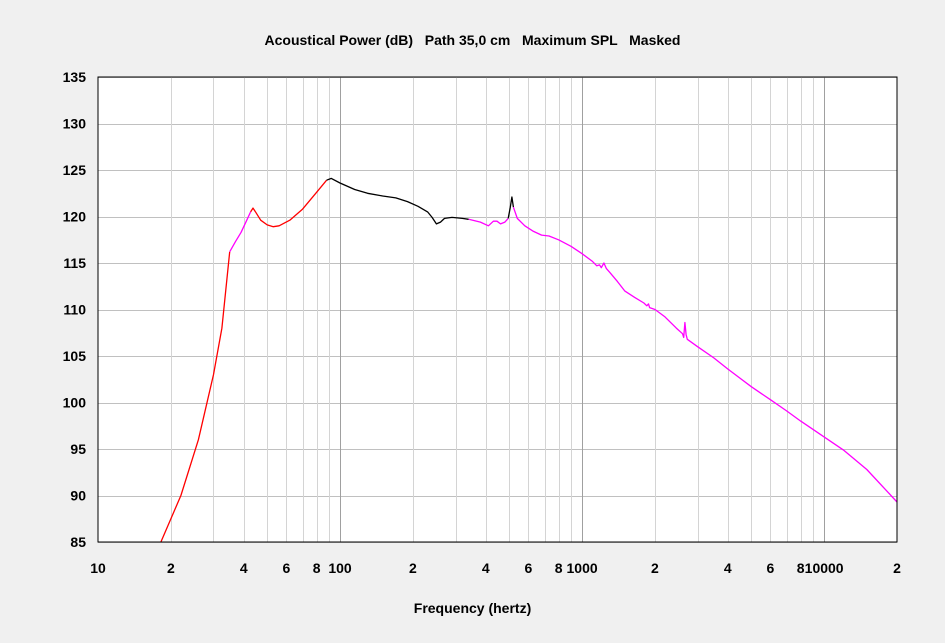 Image resolution: width=945 pixels, height=643 pixels. What do you see at coordinates (74, 263) in the screenshot?
I see `y-tick-label: 115` at bounding box center [74, 263].